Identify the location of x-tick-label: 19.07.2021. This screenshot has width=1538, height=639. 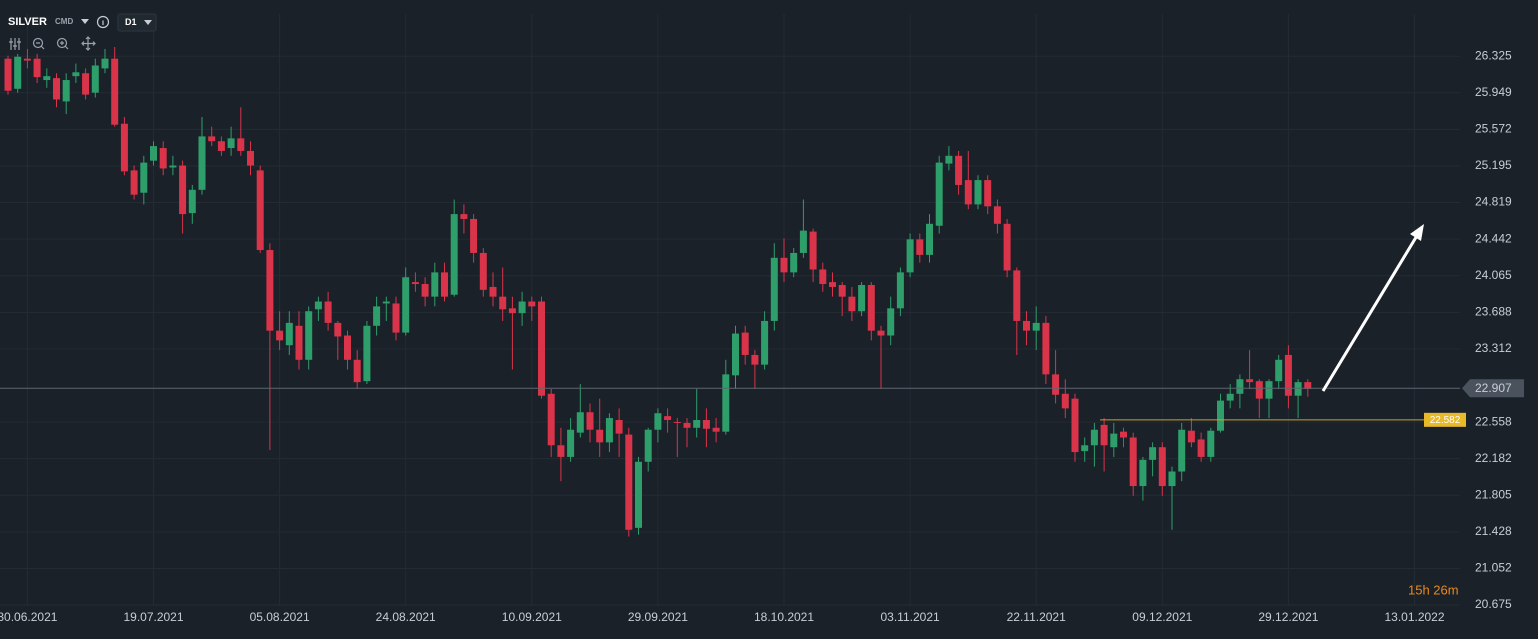
(153, 617).